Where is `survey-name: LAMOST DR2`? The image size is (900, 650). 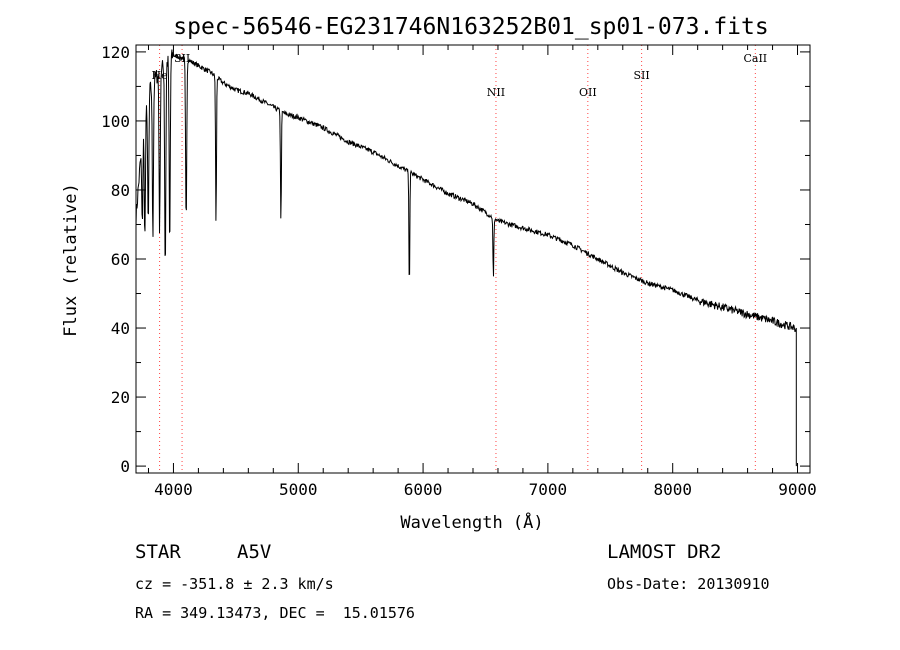
survey-name: LAMOST DR2 is located at coordinates (664, 552).